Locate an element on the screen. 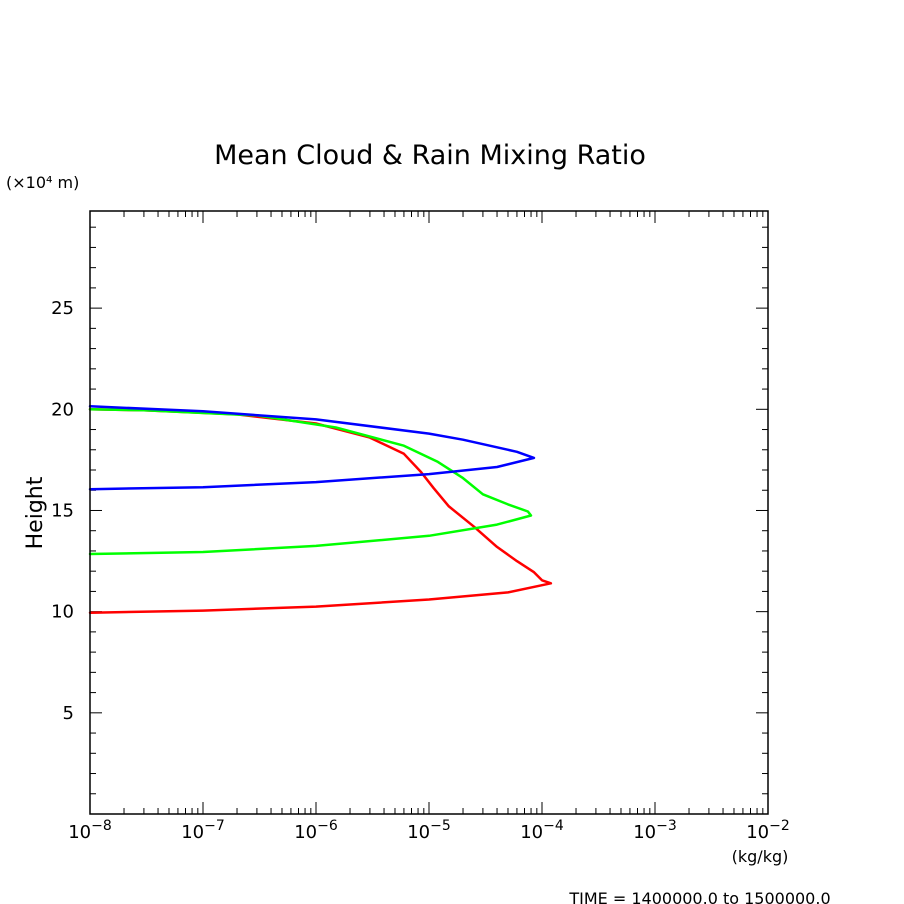 This screenshot has width=904, height=904. y-tick-label: 10 is located at coordinates (62, 612).